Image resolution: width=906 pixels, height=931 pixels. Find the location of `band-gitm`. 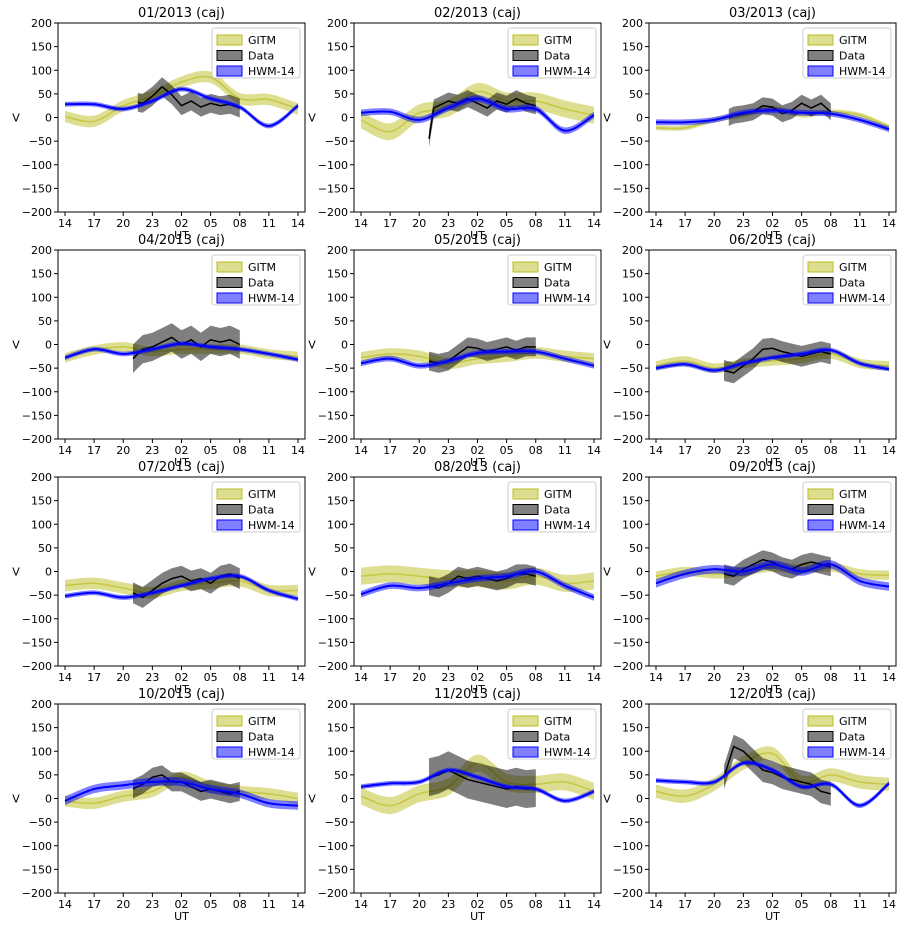

band-gitm is located at coordinates (181, 790).